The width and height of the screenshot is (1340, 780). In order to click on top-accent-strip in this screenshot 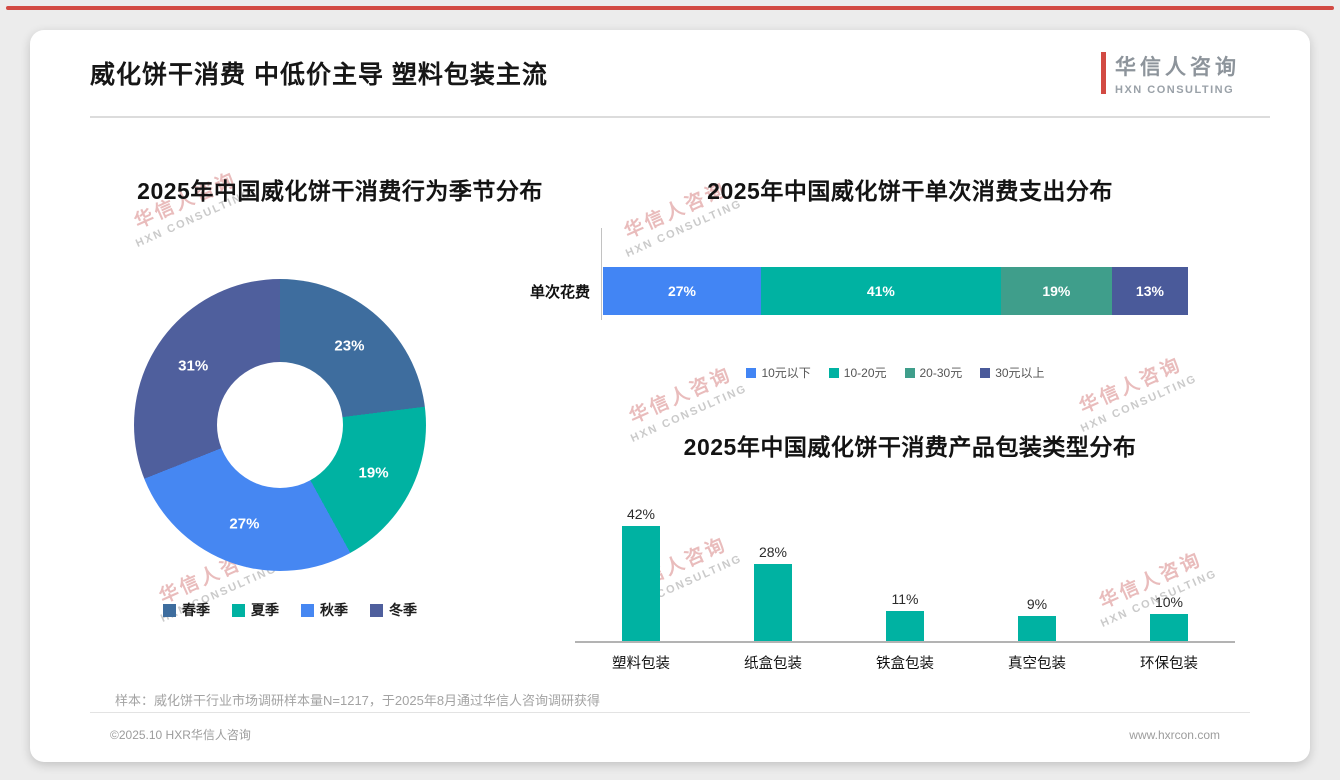, I will do `click(670, 8)`.